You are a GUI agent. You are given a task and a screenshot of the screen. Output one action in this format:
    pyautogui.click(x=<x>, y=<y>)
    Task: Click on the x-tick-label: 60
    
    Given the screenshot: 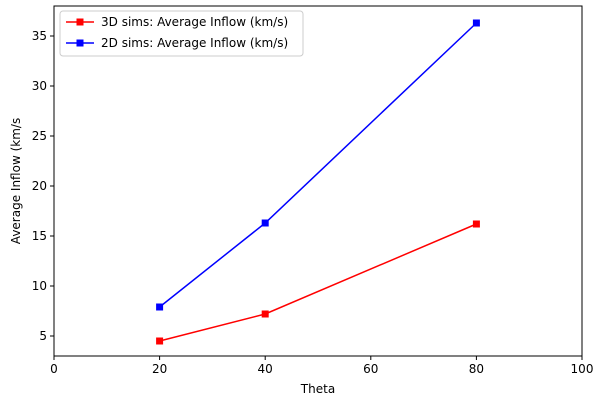 What is the action you would take?
    pyautogui.click(x=370, y=369)
    